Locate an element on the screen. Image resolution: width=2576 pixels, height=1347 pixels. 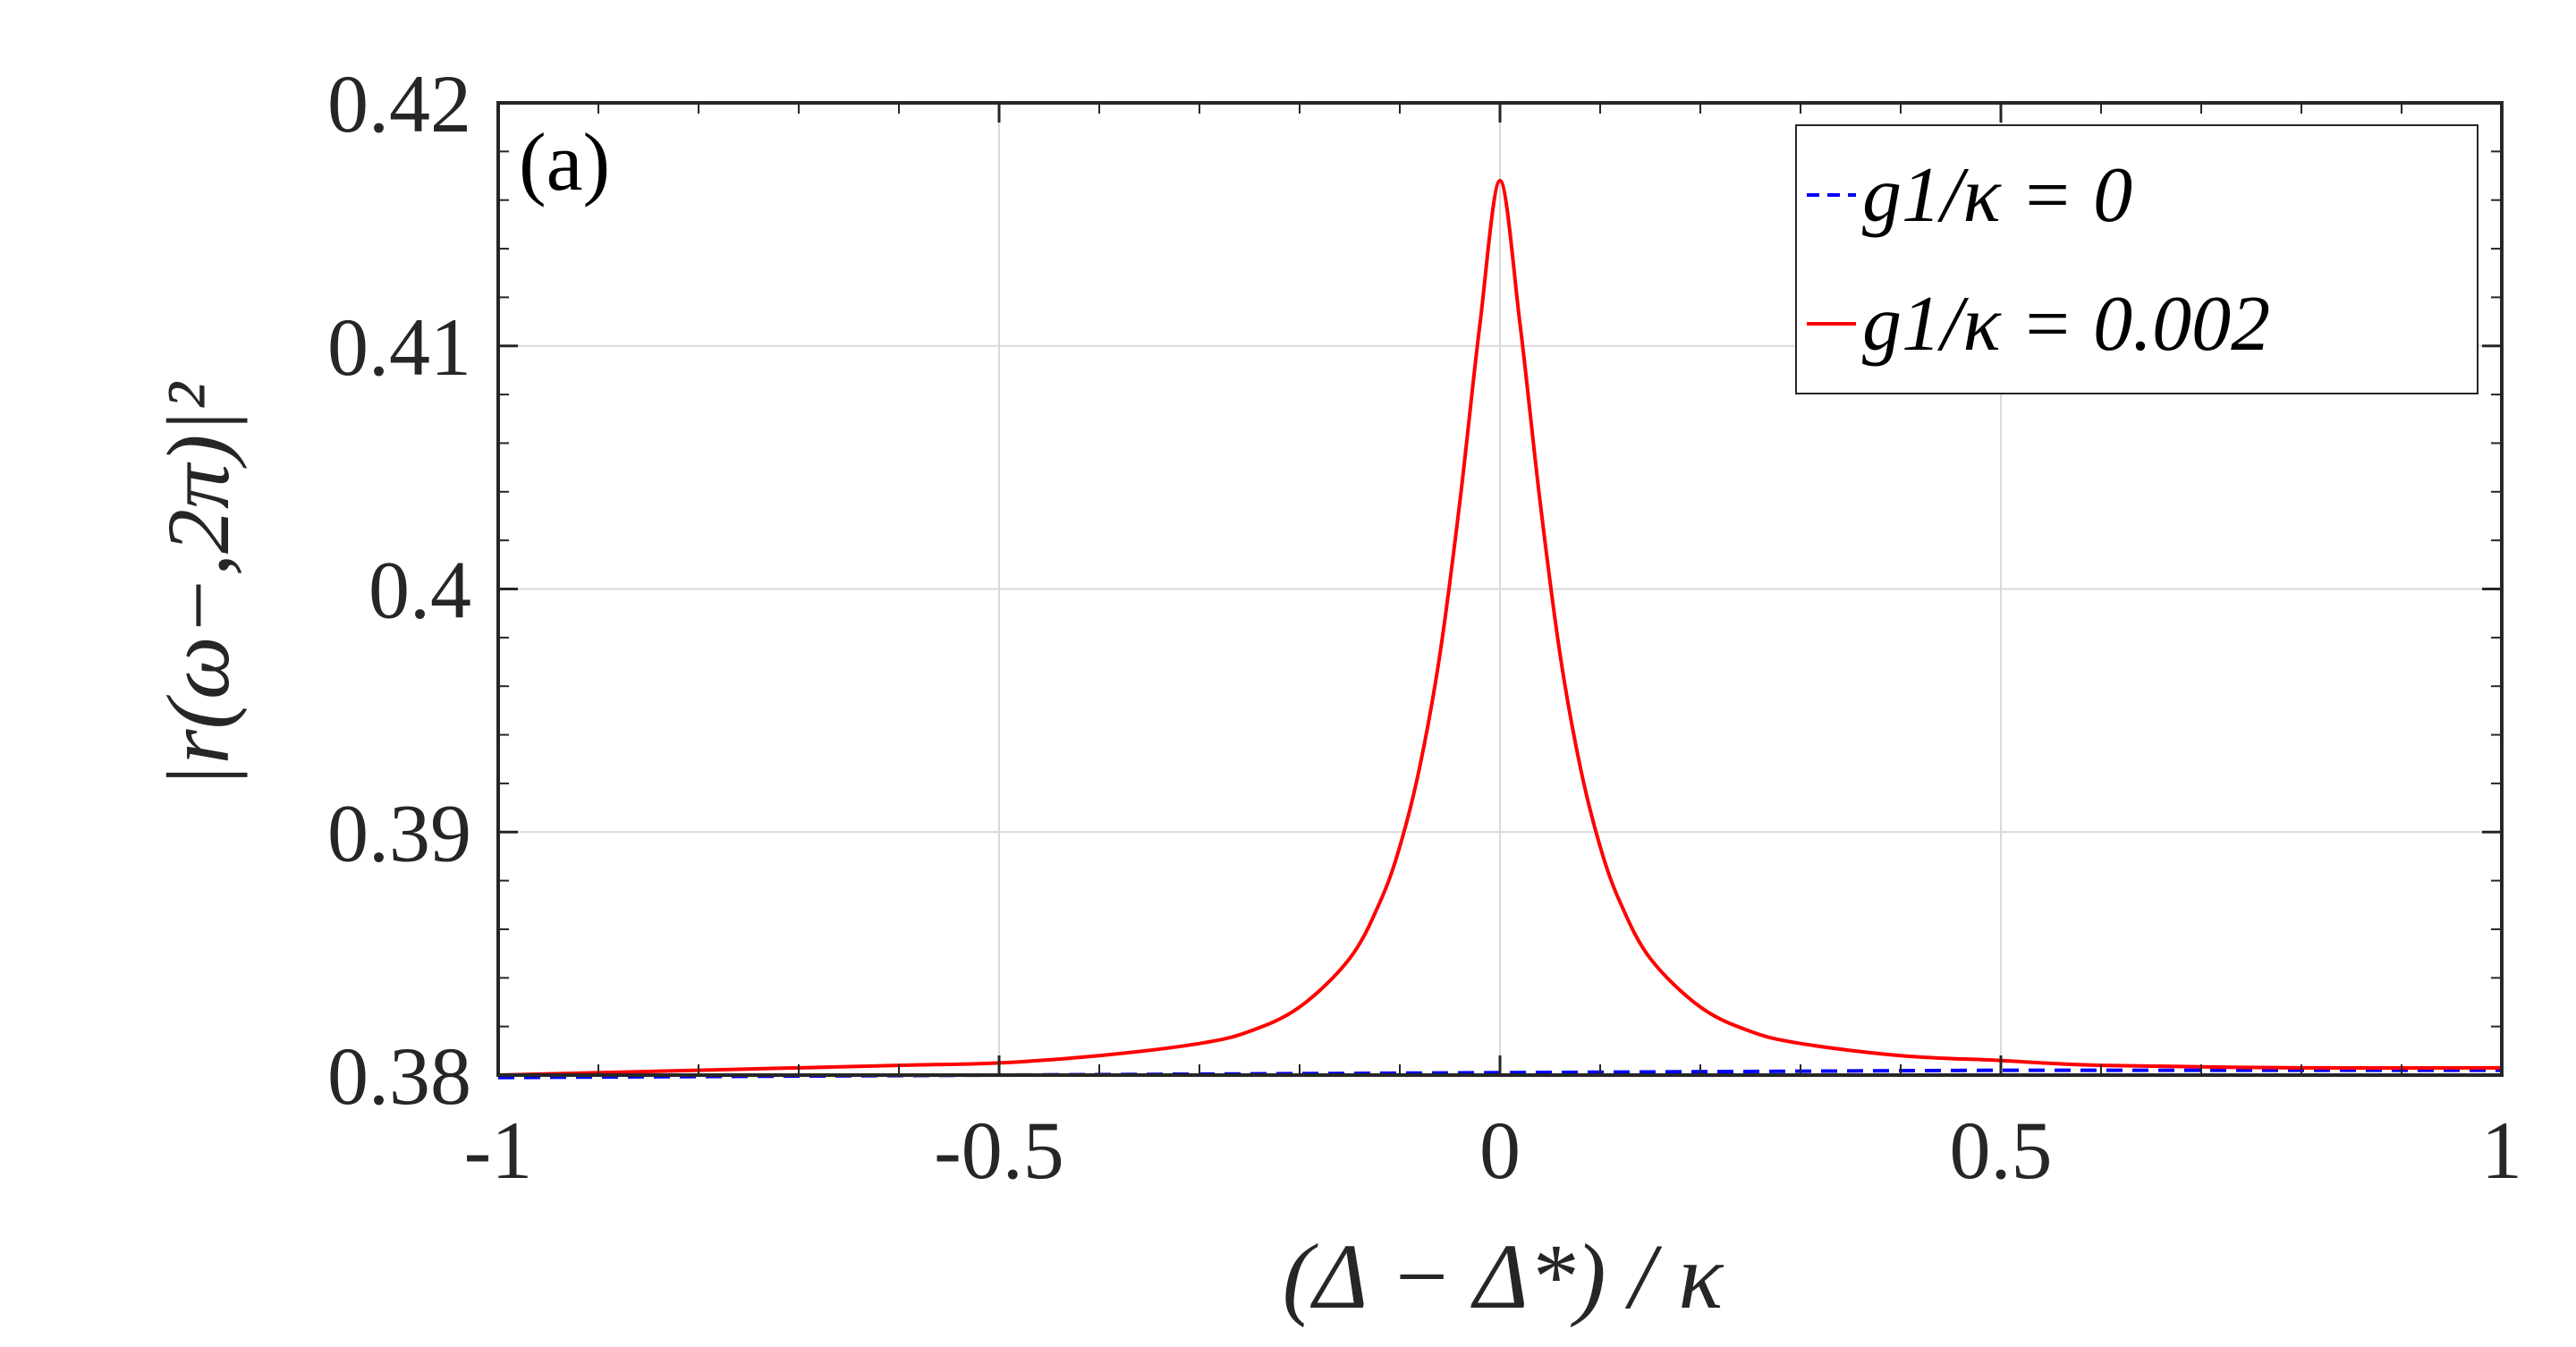
legend-box is located at coordinates (2137, 259).